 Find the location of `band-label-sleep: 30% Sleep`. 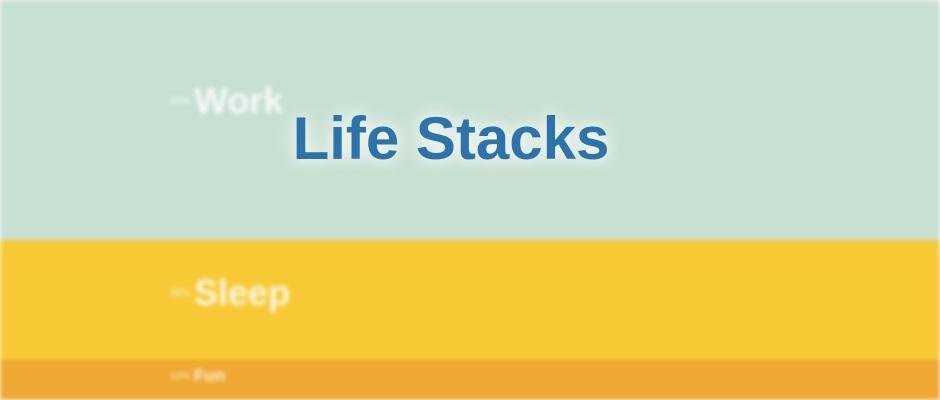

band-label-sleep: 30% Sleep is located at coordinates (230, 293).